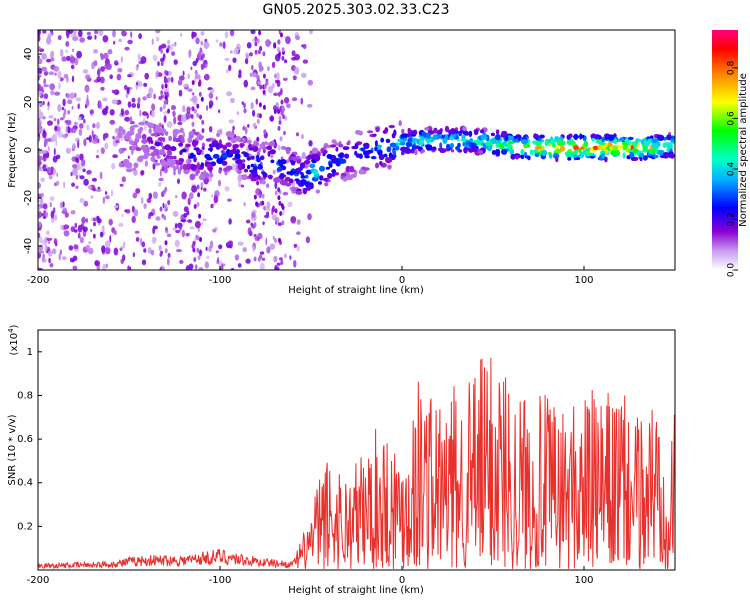 The image size is (750, 600). I want to click on spectrogram-y-tick-label: 0, so click(28, 150).